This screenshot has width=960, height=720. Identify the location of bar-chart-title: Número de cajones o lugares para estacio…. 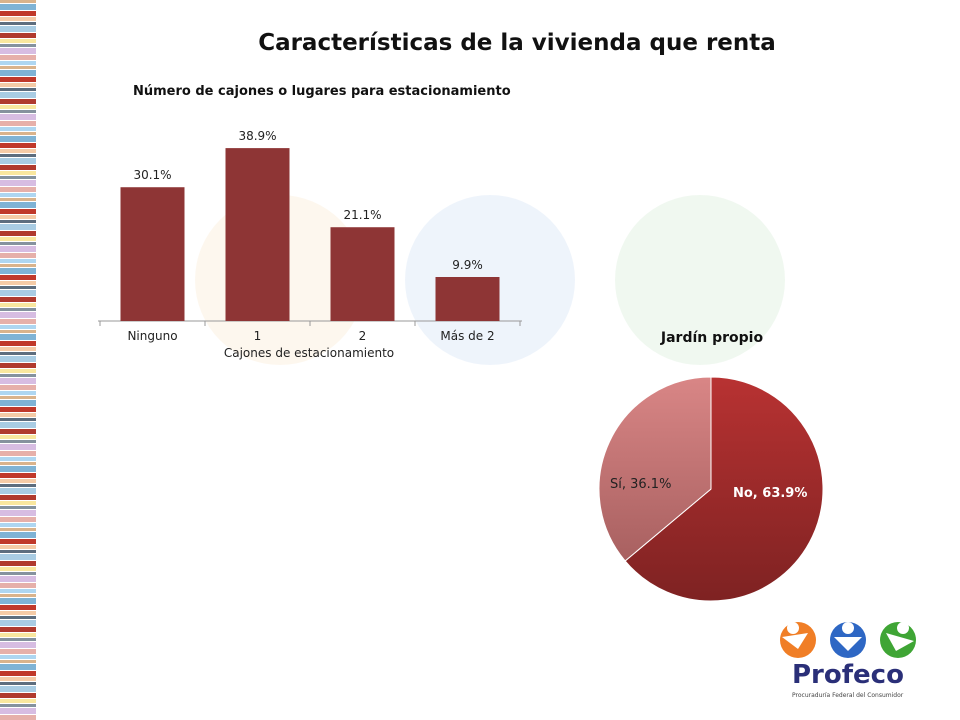
(322, 91).